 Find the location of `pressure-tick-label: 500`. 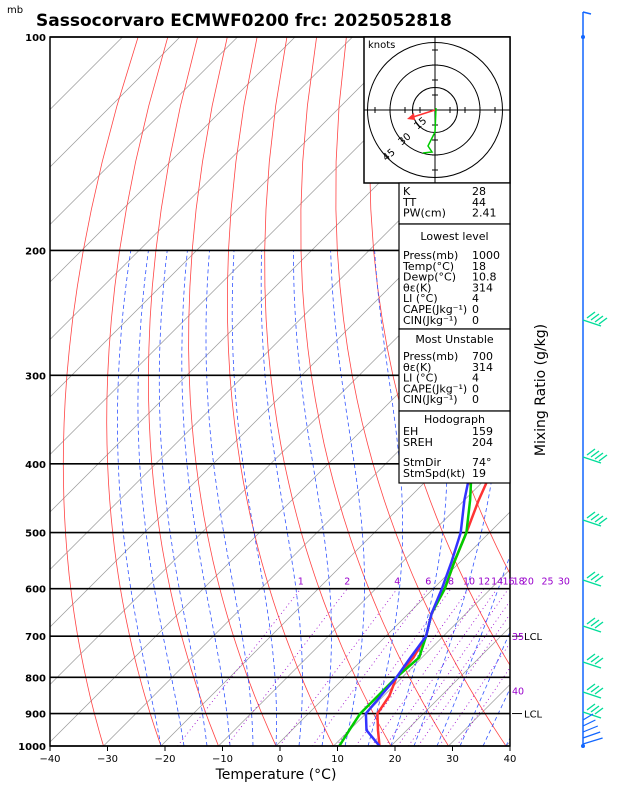

pressure-tick-label: 500 is located at coordinates (35, 534).